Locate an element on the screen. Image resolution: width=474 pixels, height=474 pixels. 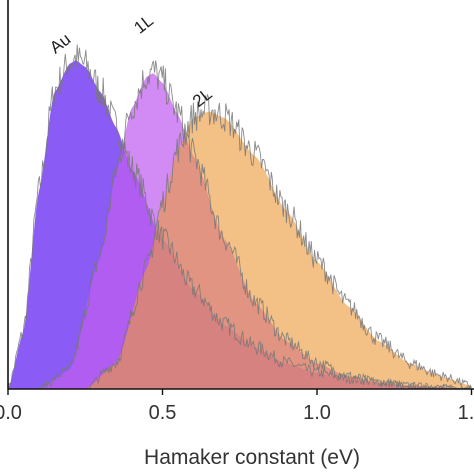
x-axis-ticks is located at coordinates (240, 392).